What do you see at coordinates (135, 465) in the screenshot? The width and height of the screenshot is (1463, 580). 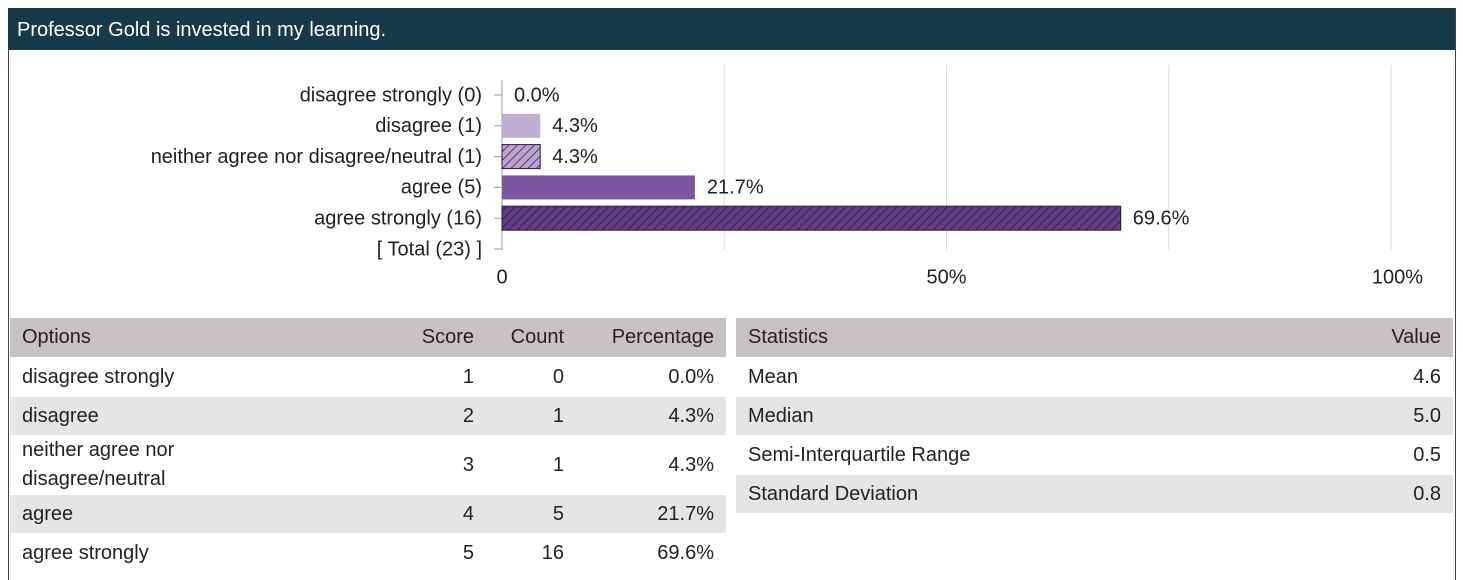 I see `table-cell: neither agree nor disagree/neutral` at bounding box center [135, 465].